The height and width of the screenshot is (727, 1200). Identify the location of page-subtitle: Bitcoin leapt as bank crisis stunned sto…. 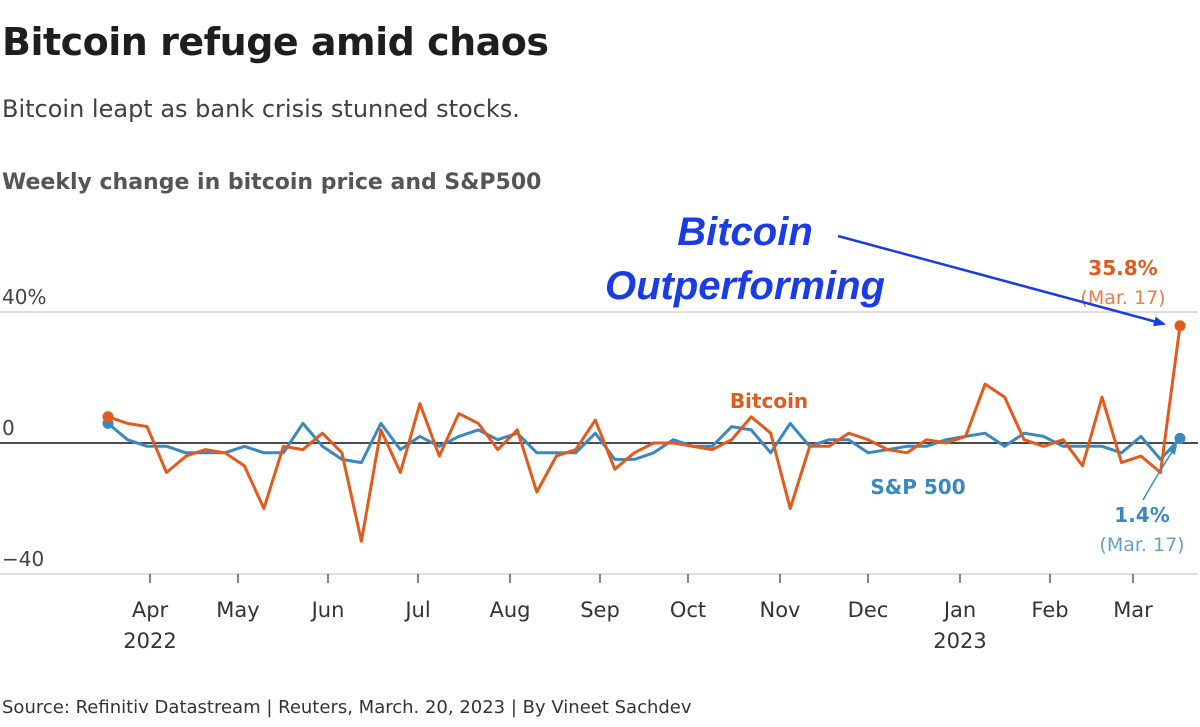
(261, 109).